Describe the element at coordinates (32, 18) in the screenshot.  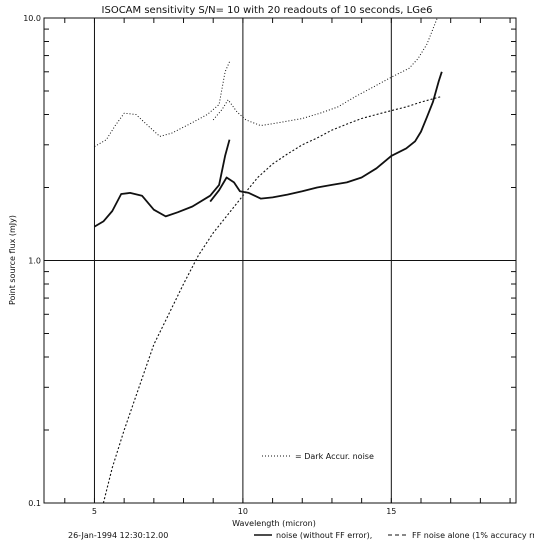
I see `y-tick-label: 10.0` at that location.